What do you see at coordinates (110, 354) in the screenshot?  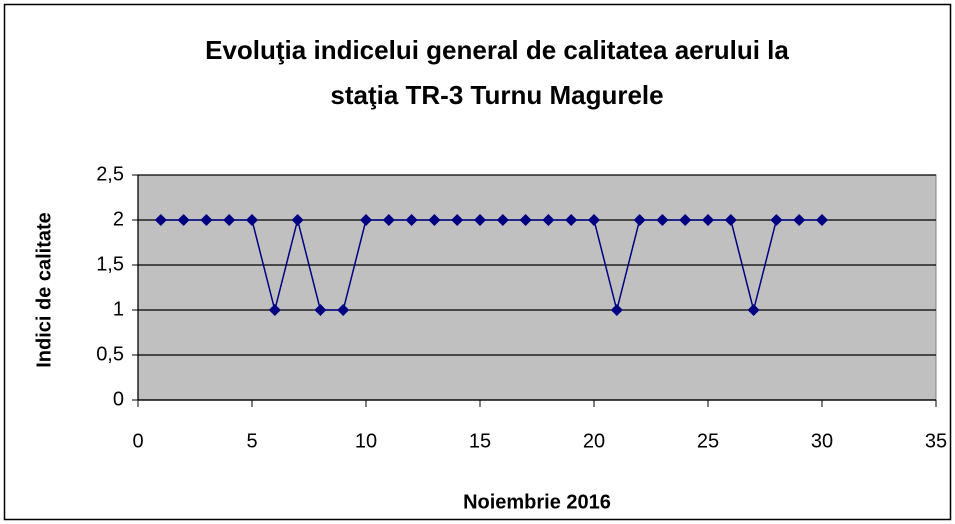 I see `y-tick-label: 0,5` at bounding box center [110, 354].